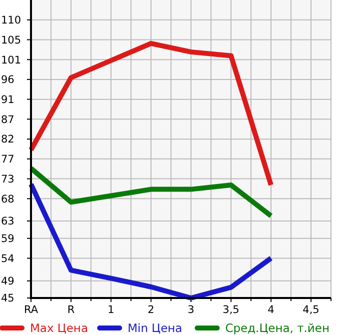  Describe the element at coordinates (7, 298) in the screenshot. I see `y-tick-label: 45` at that location.